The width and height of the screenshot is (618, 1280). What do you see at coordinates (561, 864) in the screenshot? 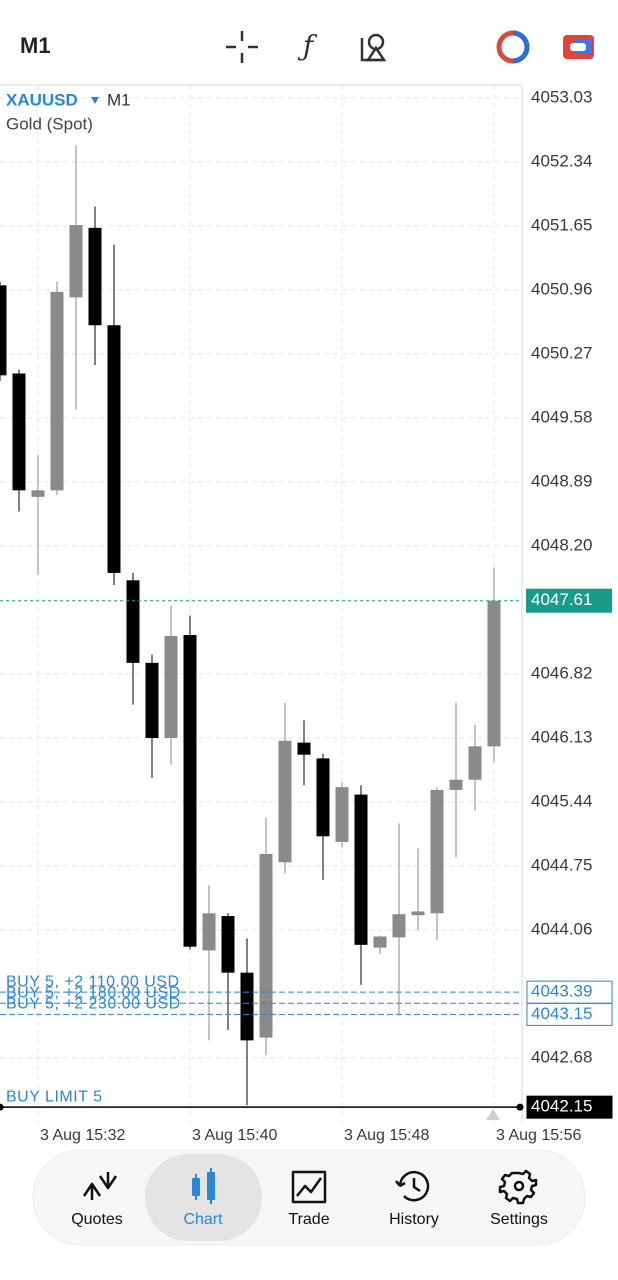
I see `y-tick-label: 4044.75` at bounding box center [561, 864].